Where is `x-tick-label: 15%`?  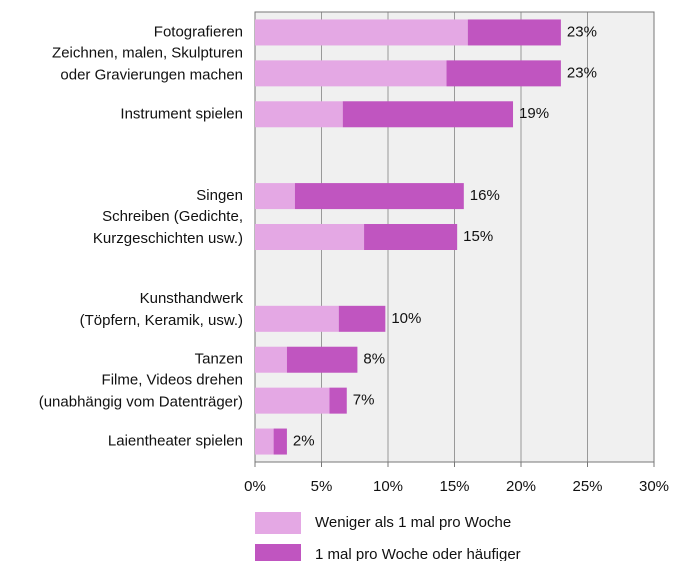 x-tick-label: 15% is located at coordinates (454, 486).